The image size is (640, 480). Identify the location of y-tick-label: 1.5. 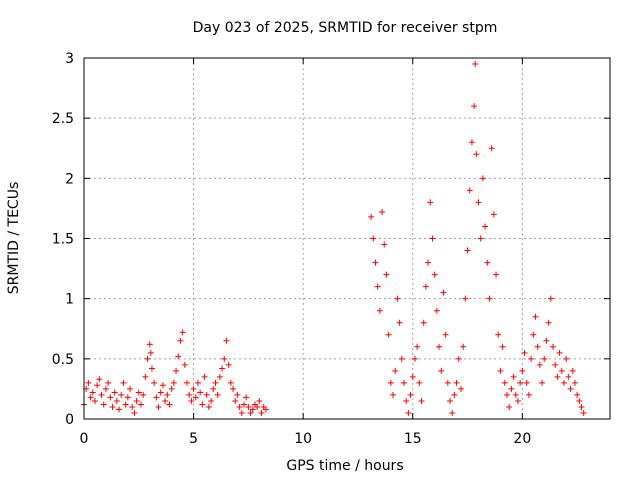
(63, 240).